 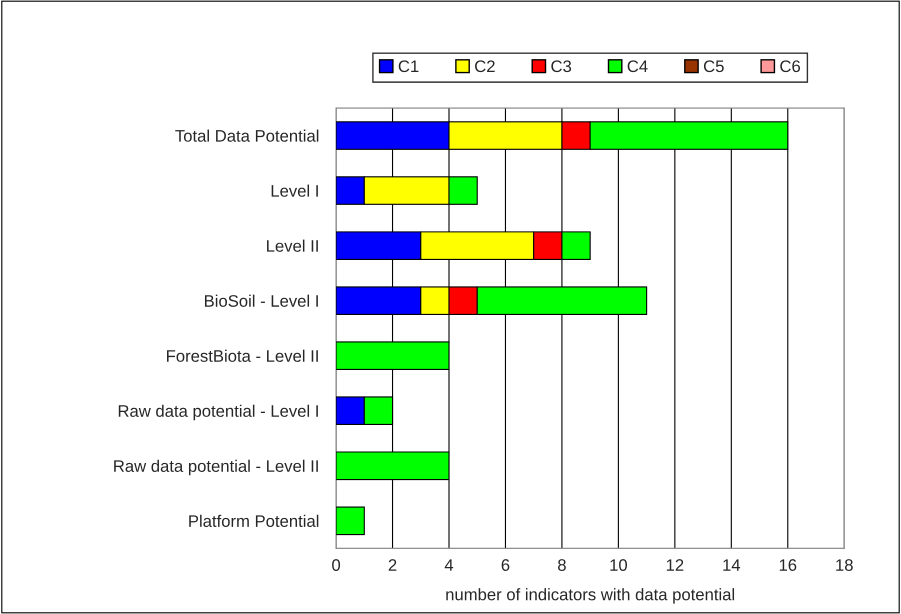 What do you see at coordinates (731, 565) in the screenshot?
I see `x-tick-label: 14` at bounding box center [731, 565].